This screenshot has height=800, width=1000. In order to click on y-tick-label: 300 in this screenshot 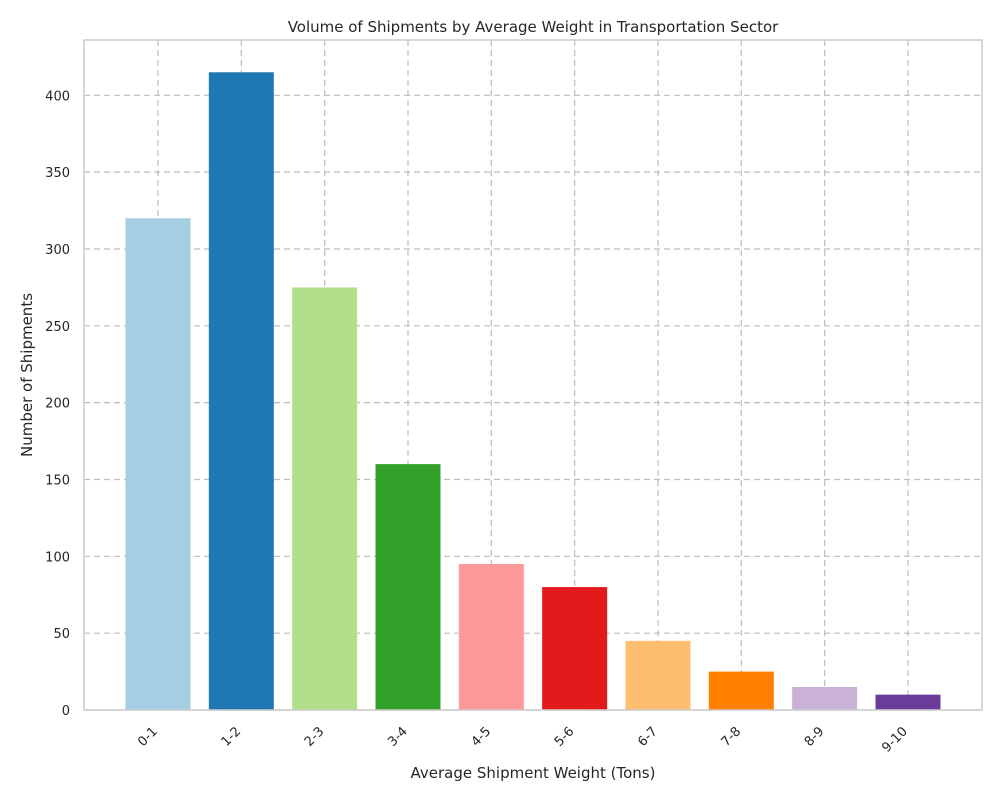, I will do `click(57, 250)`.